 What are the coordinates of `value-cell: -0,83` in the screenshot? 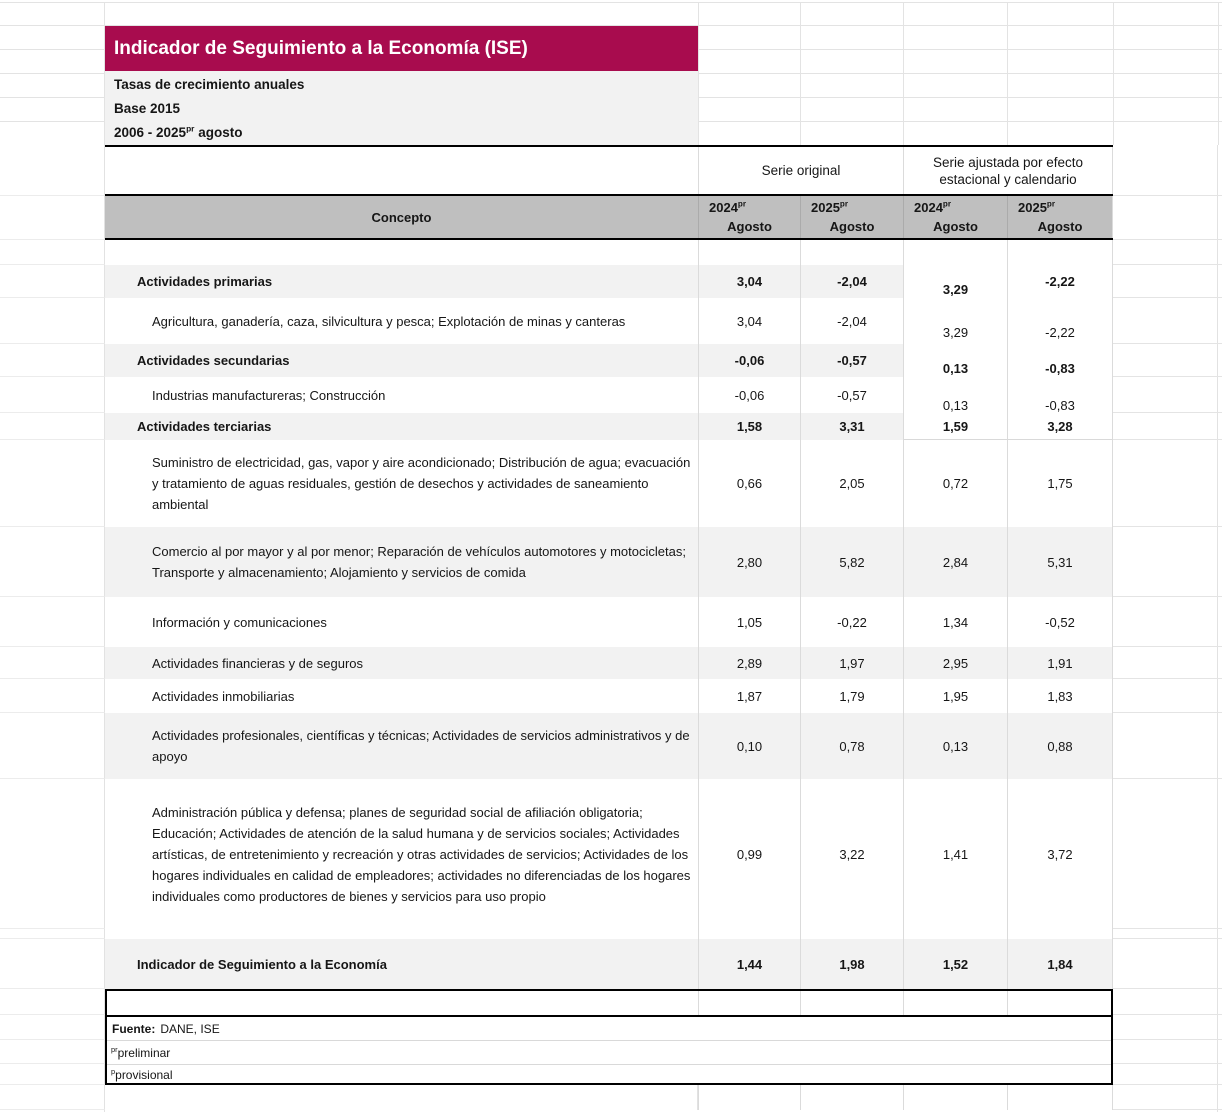 It's located at (1060, 395).